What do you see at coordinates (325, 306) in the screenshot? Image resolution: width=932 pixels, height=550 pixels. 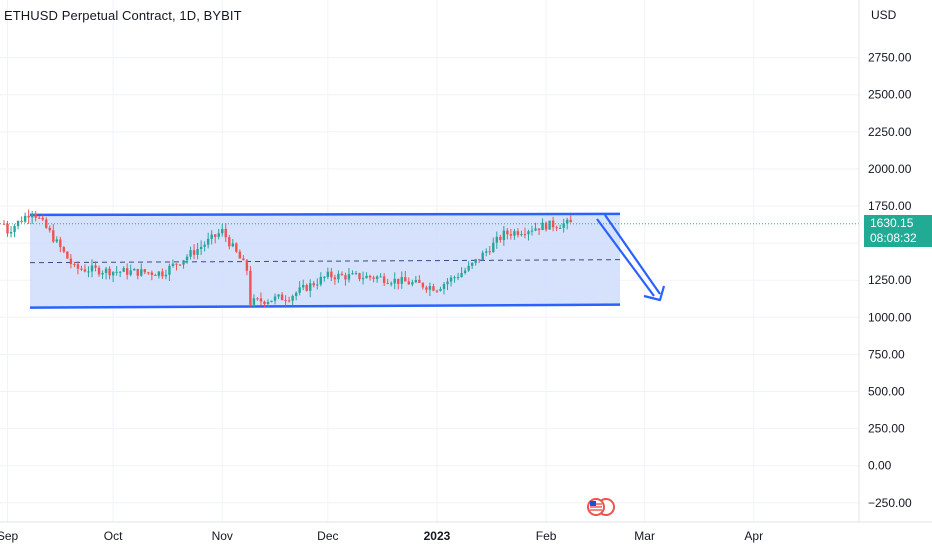 I see `channel-lower-line` at bounding box center [325, 306].